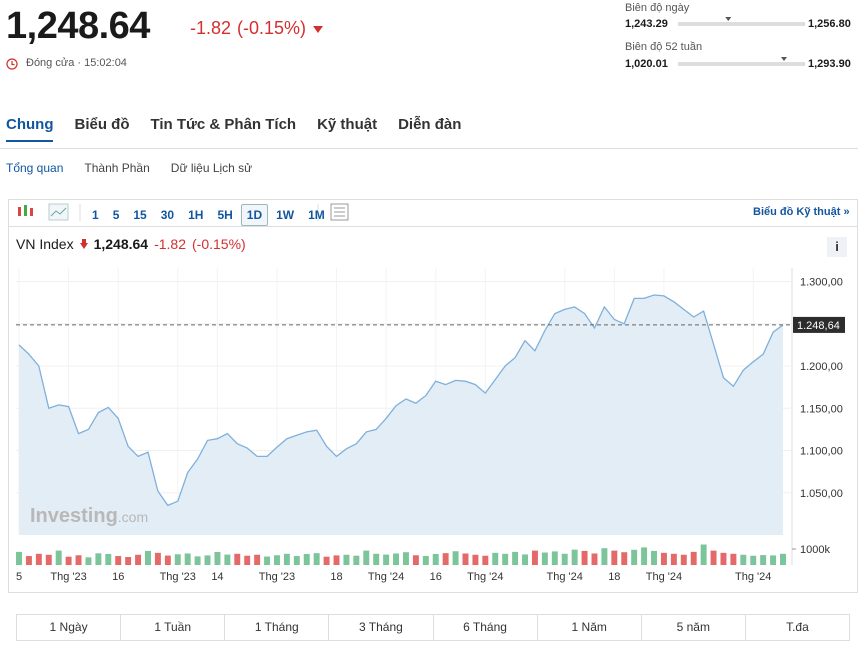 This screenshot has height=651, width=862. I want to click on tab: Biểu đồ, so click(102, 124).